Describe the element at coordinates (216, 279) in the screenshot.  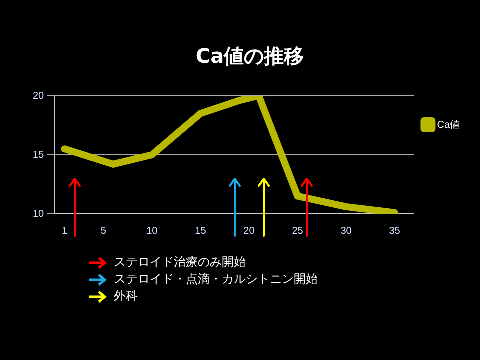
I see `legend-label: ステロイド・点滴・カルシトニン開始` at that location.